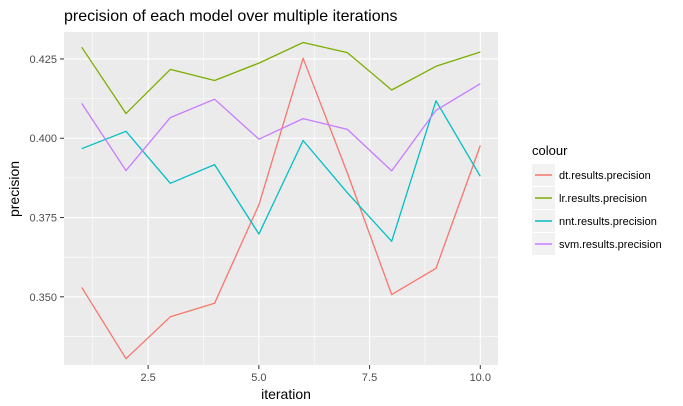 The height and width of the screenshot is (406, 683). What do you see at coordinates (43, 219) in the screenshot?
I see `y-tick-label: 0.375` at bounding box center [43, 219].